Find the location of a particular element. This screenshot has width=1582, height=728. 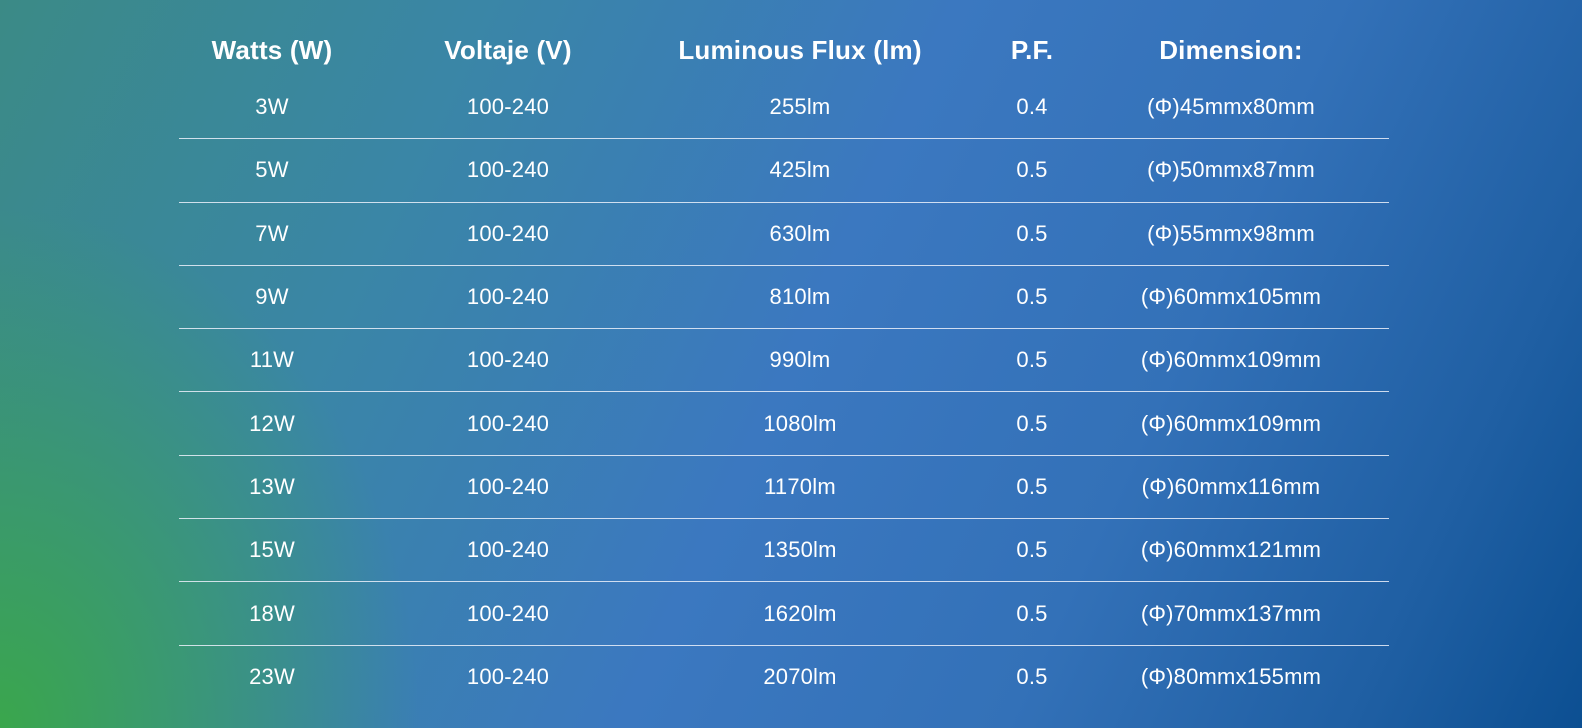

table-row: 12W 100-240 1080lm 0.5 (Φ)60mmx109mm is located at coordinates (784, 424).